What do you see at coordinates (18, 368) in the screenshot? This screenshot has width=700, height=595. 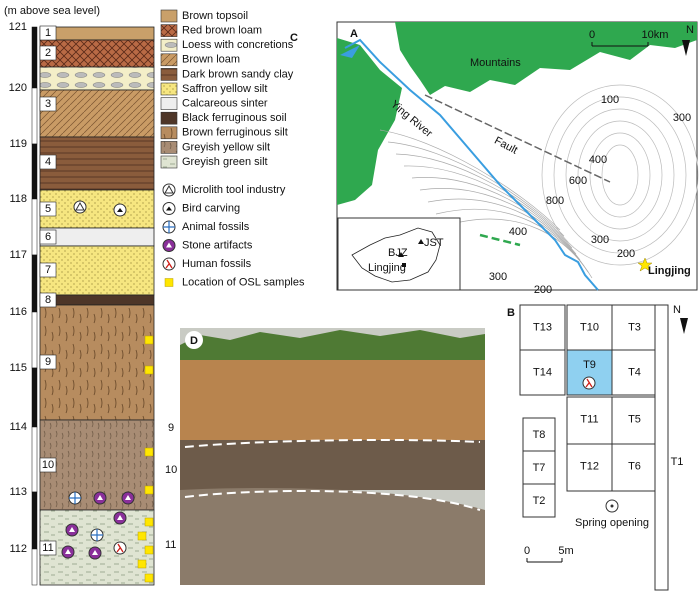 I see `elevation-label: 115` at bounding box center [18, 368].